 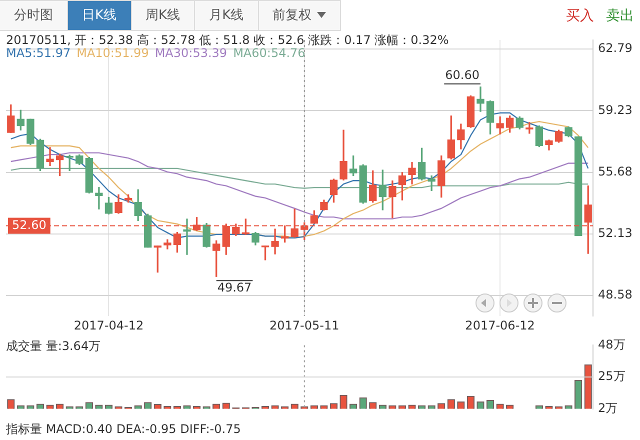 What do you see at coordinates (234, 287) in the screenshot?
I see `annotation: 49.67` at bounding box center [234, 287].